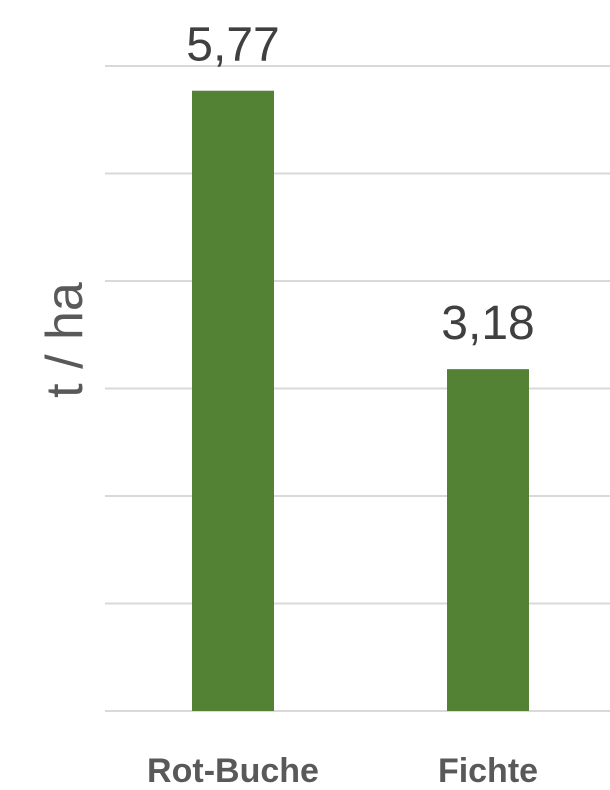 This screenshot has height=790, width=610. I want to click on category-label: Fichte, so click(488, 771).